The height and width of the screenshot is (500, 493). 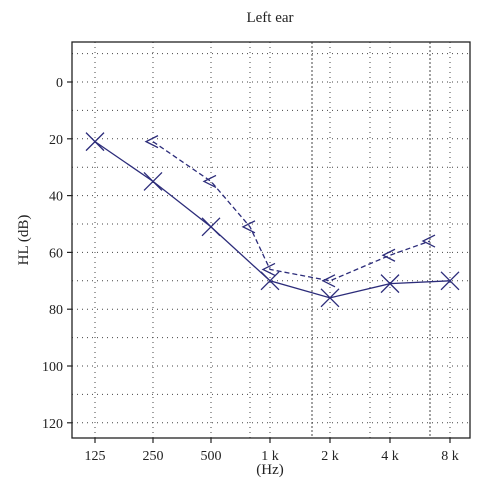 I want to click on x-tick-label-1: 250, so click(x=153, y=456).